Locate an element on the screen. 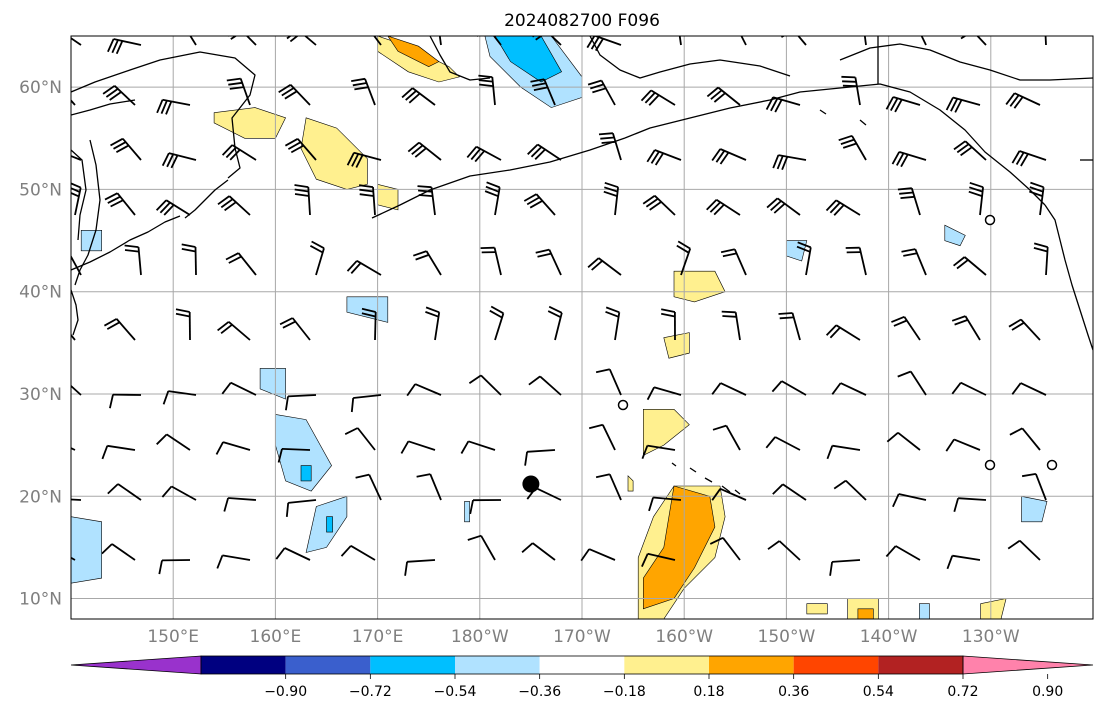 Image resolution: width=1105 pixels, height=712 pixels. colorbar-tick-label: 0.72 is located at coordinates (962, 692).